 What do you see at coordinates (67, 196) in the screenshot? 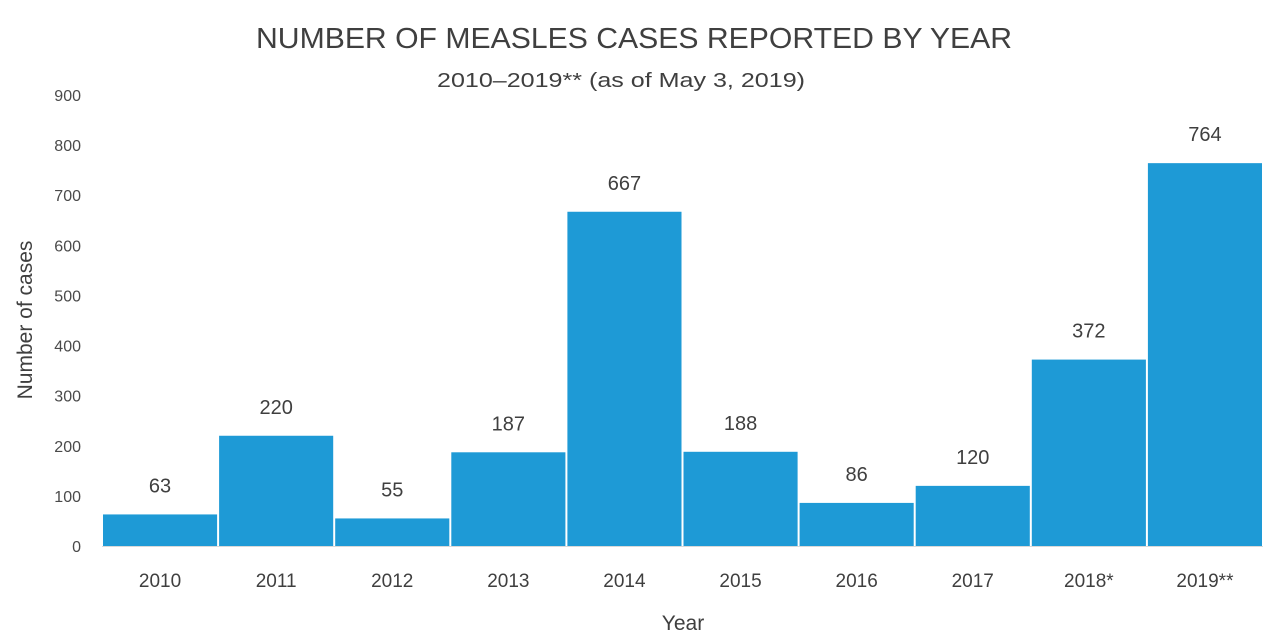
I see `y-tick-label: 700` at bounding box center [67, 196].